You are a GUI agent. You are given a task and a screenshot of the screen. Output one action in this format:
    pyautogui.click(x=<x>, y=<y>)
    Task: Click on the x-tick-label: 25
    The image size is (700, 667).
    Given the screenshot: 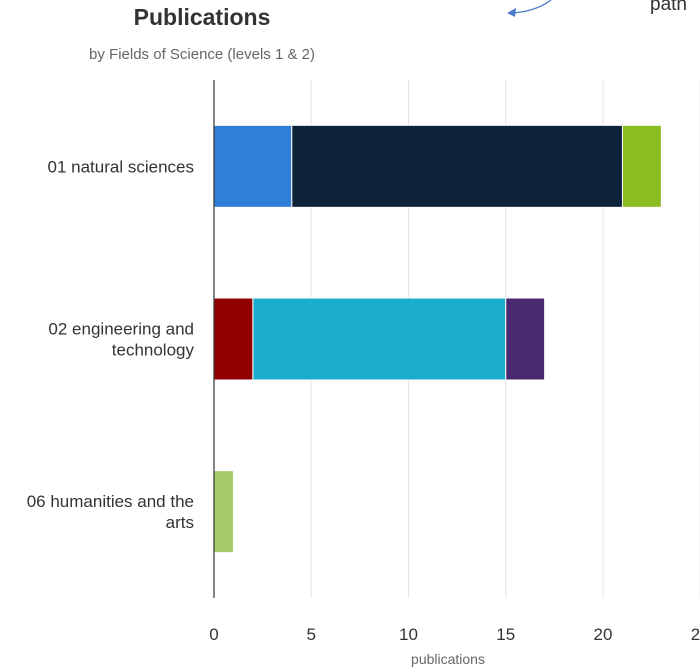 What is the action you would take?
    pyautogui.click(x=695, y=634)
    